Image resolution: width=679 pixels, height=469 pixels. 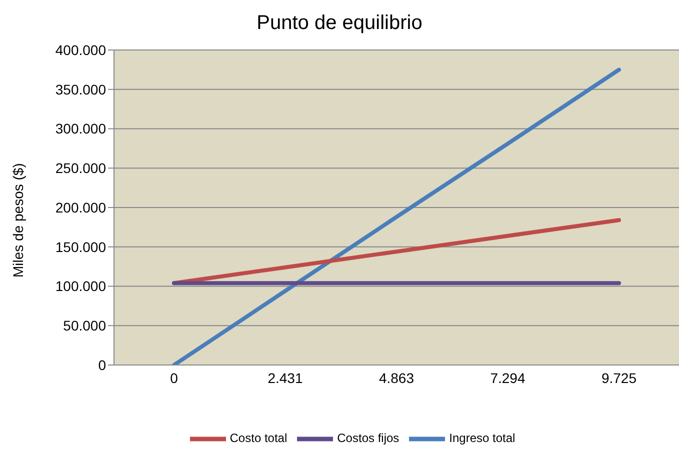 What do you see at coordinates (619, 378) in the screenshot?
I see `x-tick-label: 9.725` at bounding box center [619, 378].